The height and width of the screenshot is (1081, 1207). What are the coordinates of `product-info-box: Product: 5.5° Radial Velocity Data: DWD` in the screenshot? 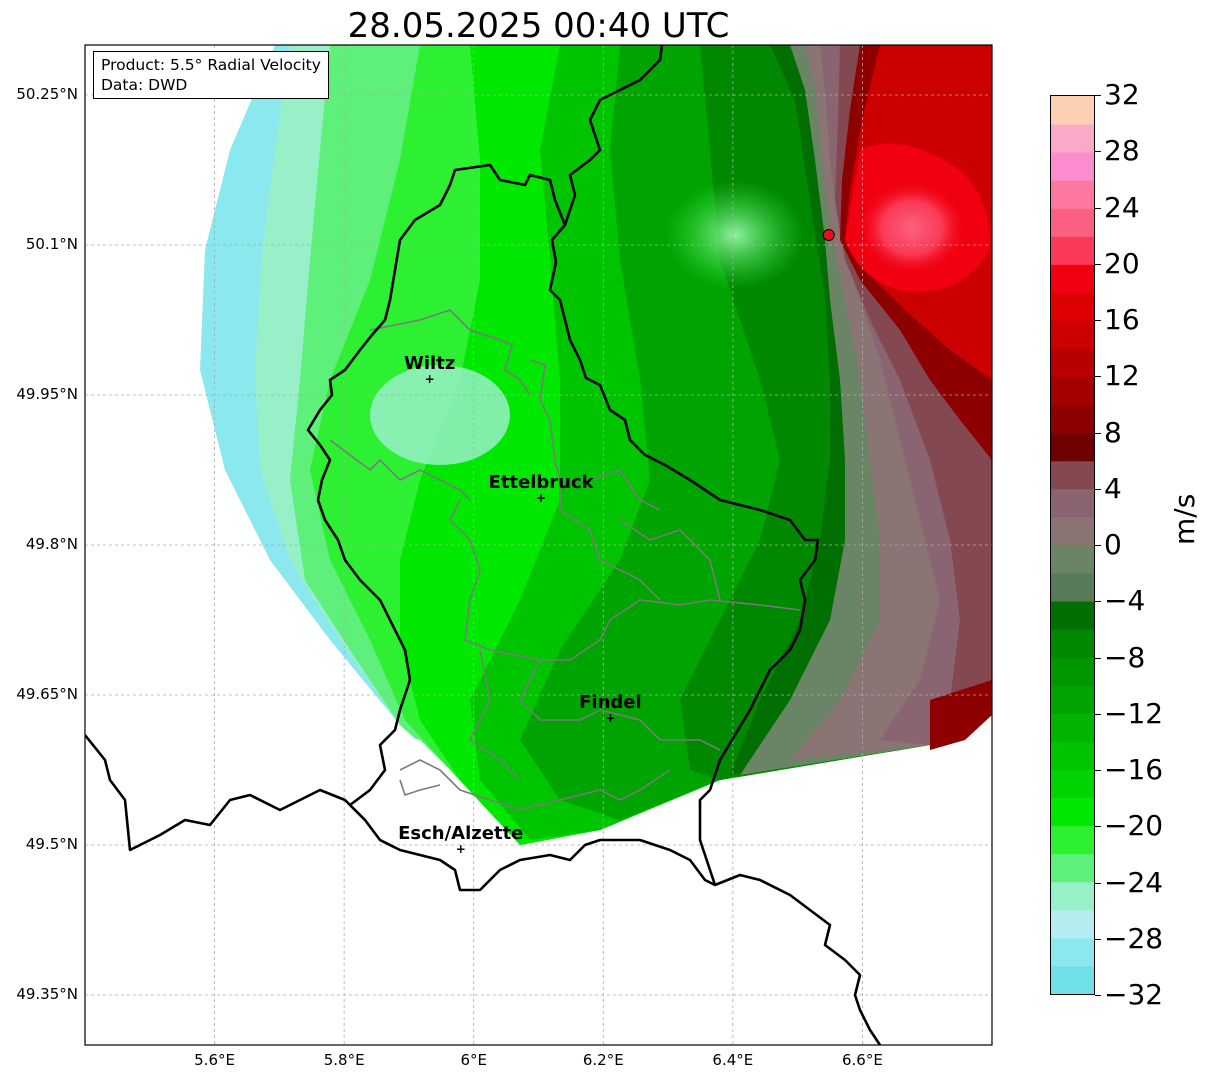 It's located at (211, 75).